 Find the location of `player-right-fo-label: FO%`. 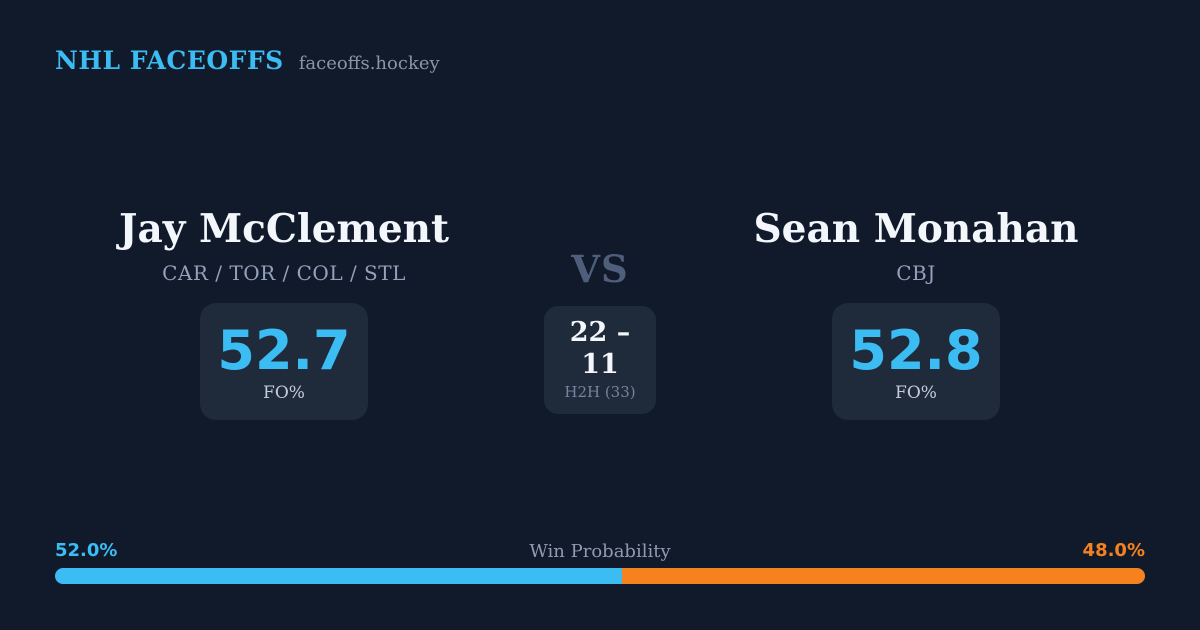

player-right-fo-label: FO% is located at coordinates (916, 392).